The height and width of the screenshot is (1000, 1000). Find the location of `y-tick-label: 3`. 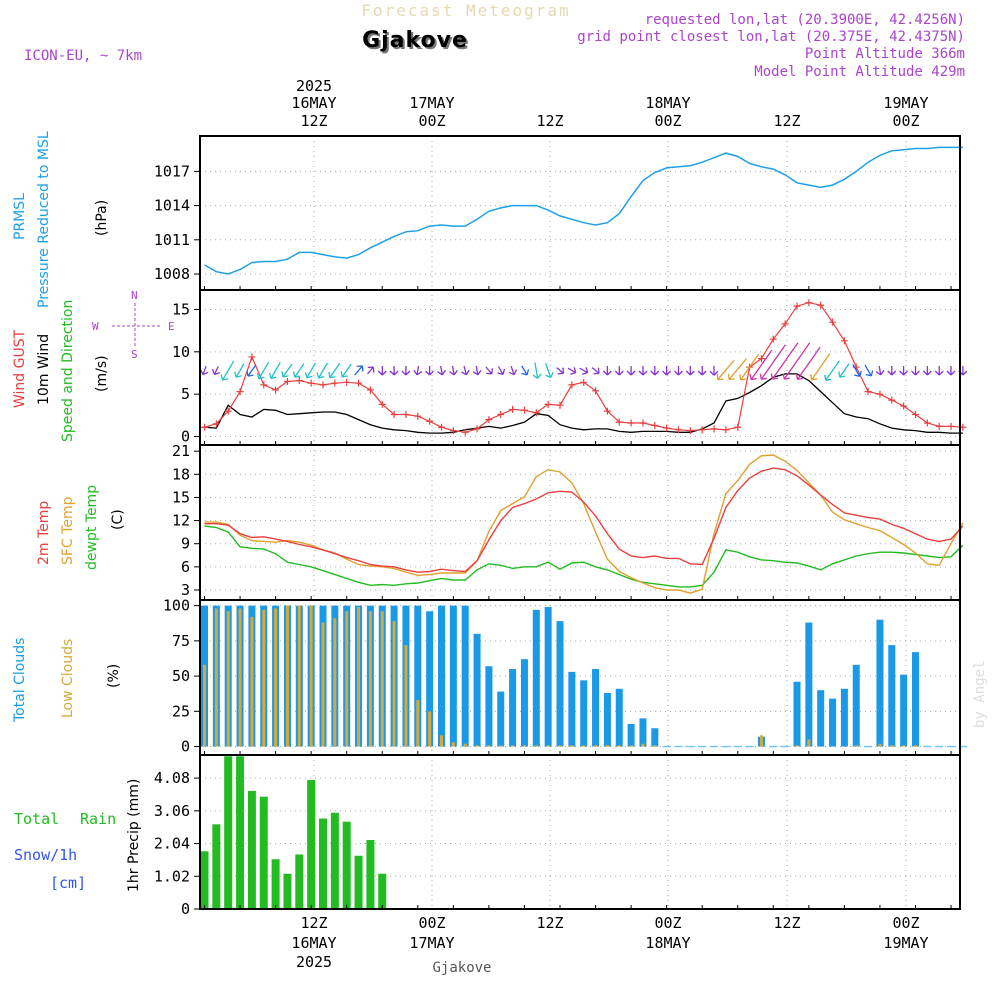

y-tick-label: 3 is located at coordinates (185, 590).